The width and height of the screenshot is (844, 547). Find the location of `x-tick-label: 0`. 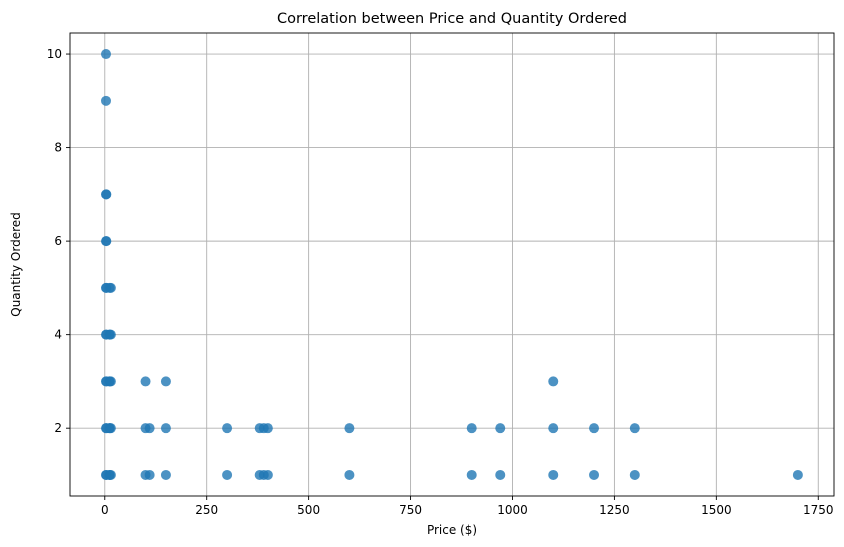

x-tick-label: 0 is located at coordinates (105, 510).